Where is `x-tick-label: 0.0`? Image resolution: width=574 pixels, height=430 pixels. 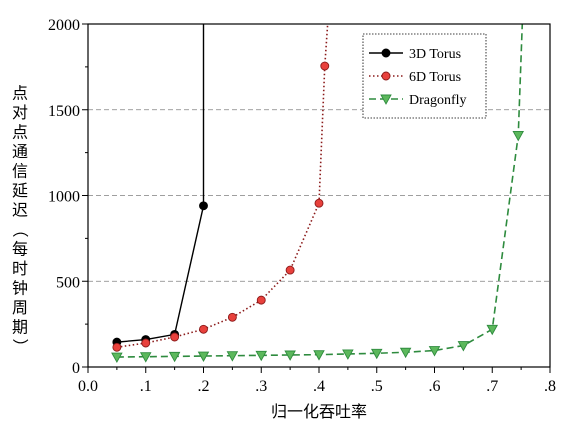 x-tick-label: 0.0 is located at coordinates (88, 386).